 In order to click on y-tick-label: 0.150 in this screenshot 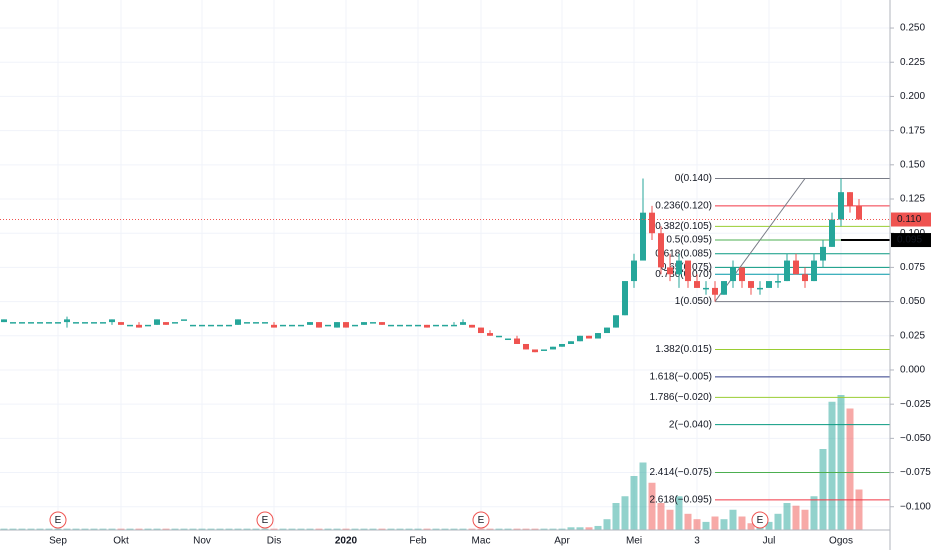, I will do `click(912, 164)`.